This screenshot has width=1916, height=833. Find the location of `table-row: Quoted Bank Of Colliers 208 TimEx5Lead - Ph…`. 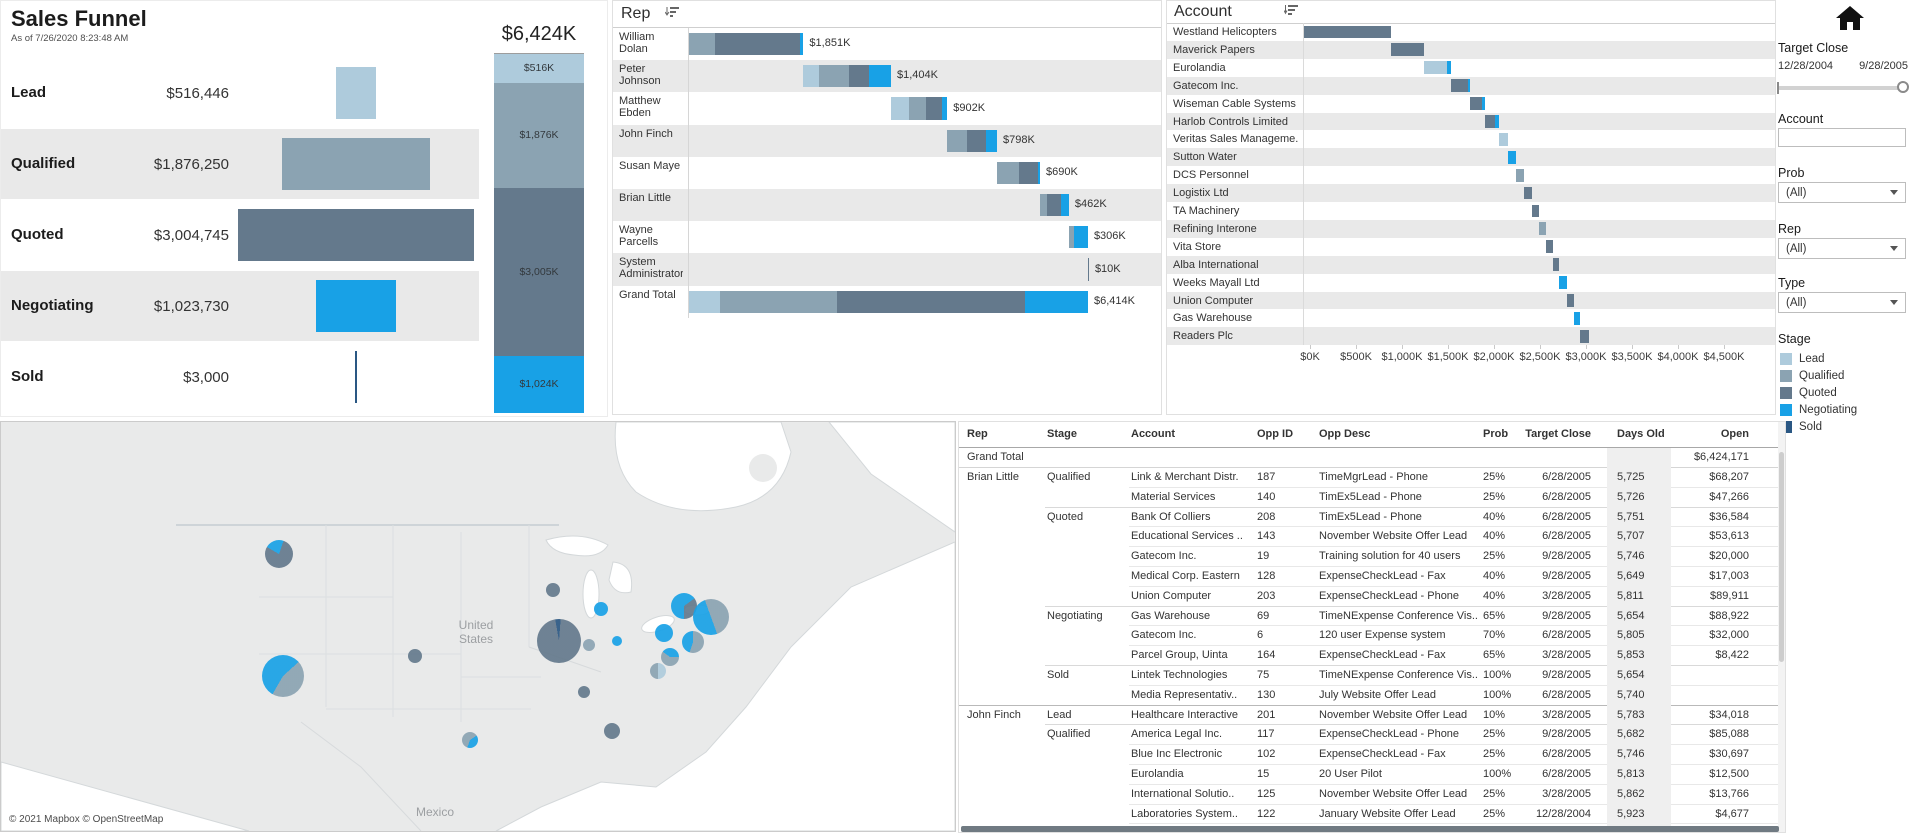

table-row: Quoted Bank Of Colliers 208 TimEx5Lead - Ph… is located at coordinates (1372, 516).